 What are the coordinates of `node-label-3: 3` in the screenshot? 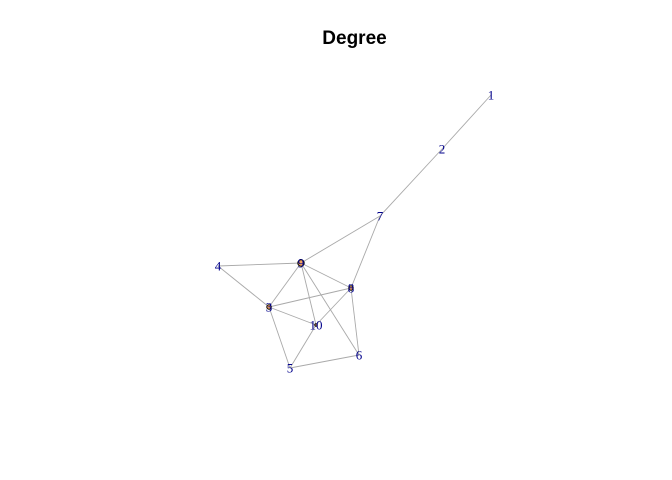 It's located at (269, 307).